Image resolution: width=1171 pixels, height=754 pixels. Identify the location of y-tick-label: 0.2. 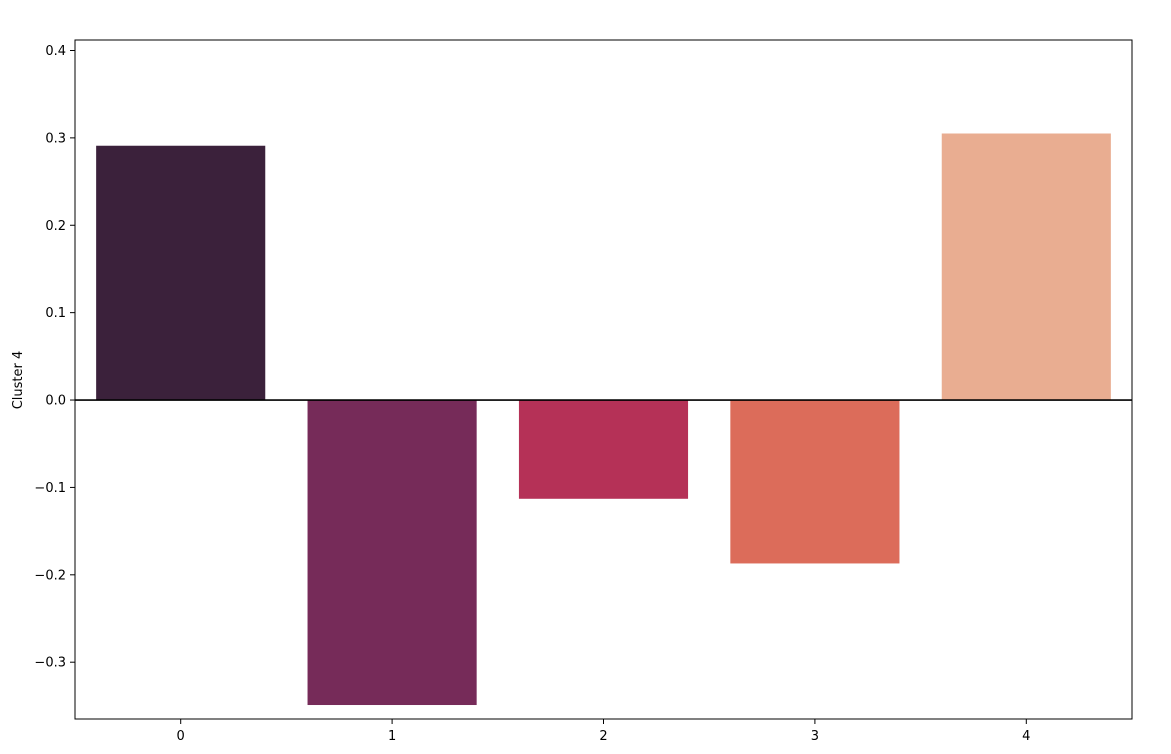
(55, 226).